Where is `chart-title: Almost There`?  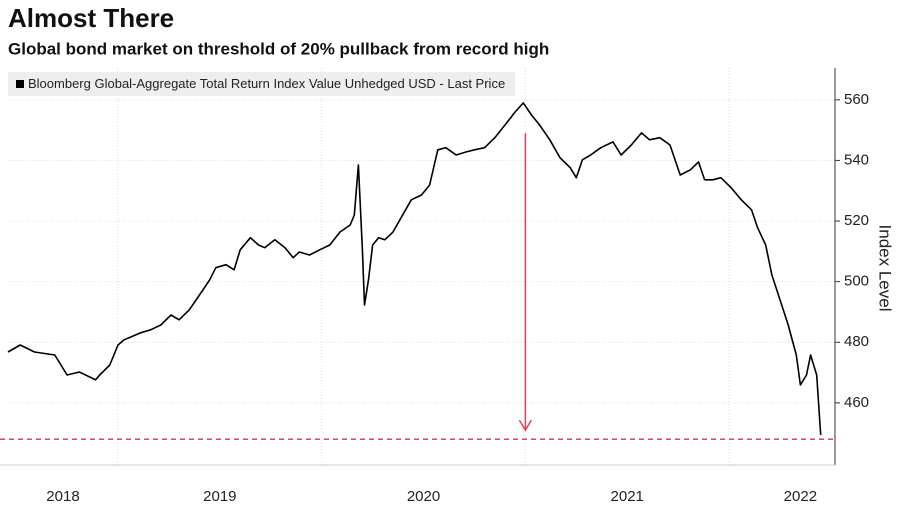
chart-title: Almost There is located at coordinates (91, 18).